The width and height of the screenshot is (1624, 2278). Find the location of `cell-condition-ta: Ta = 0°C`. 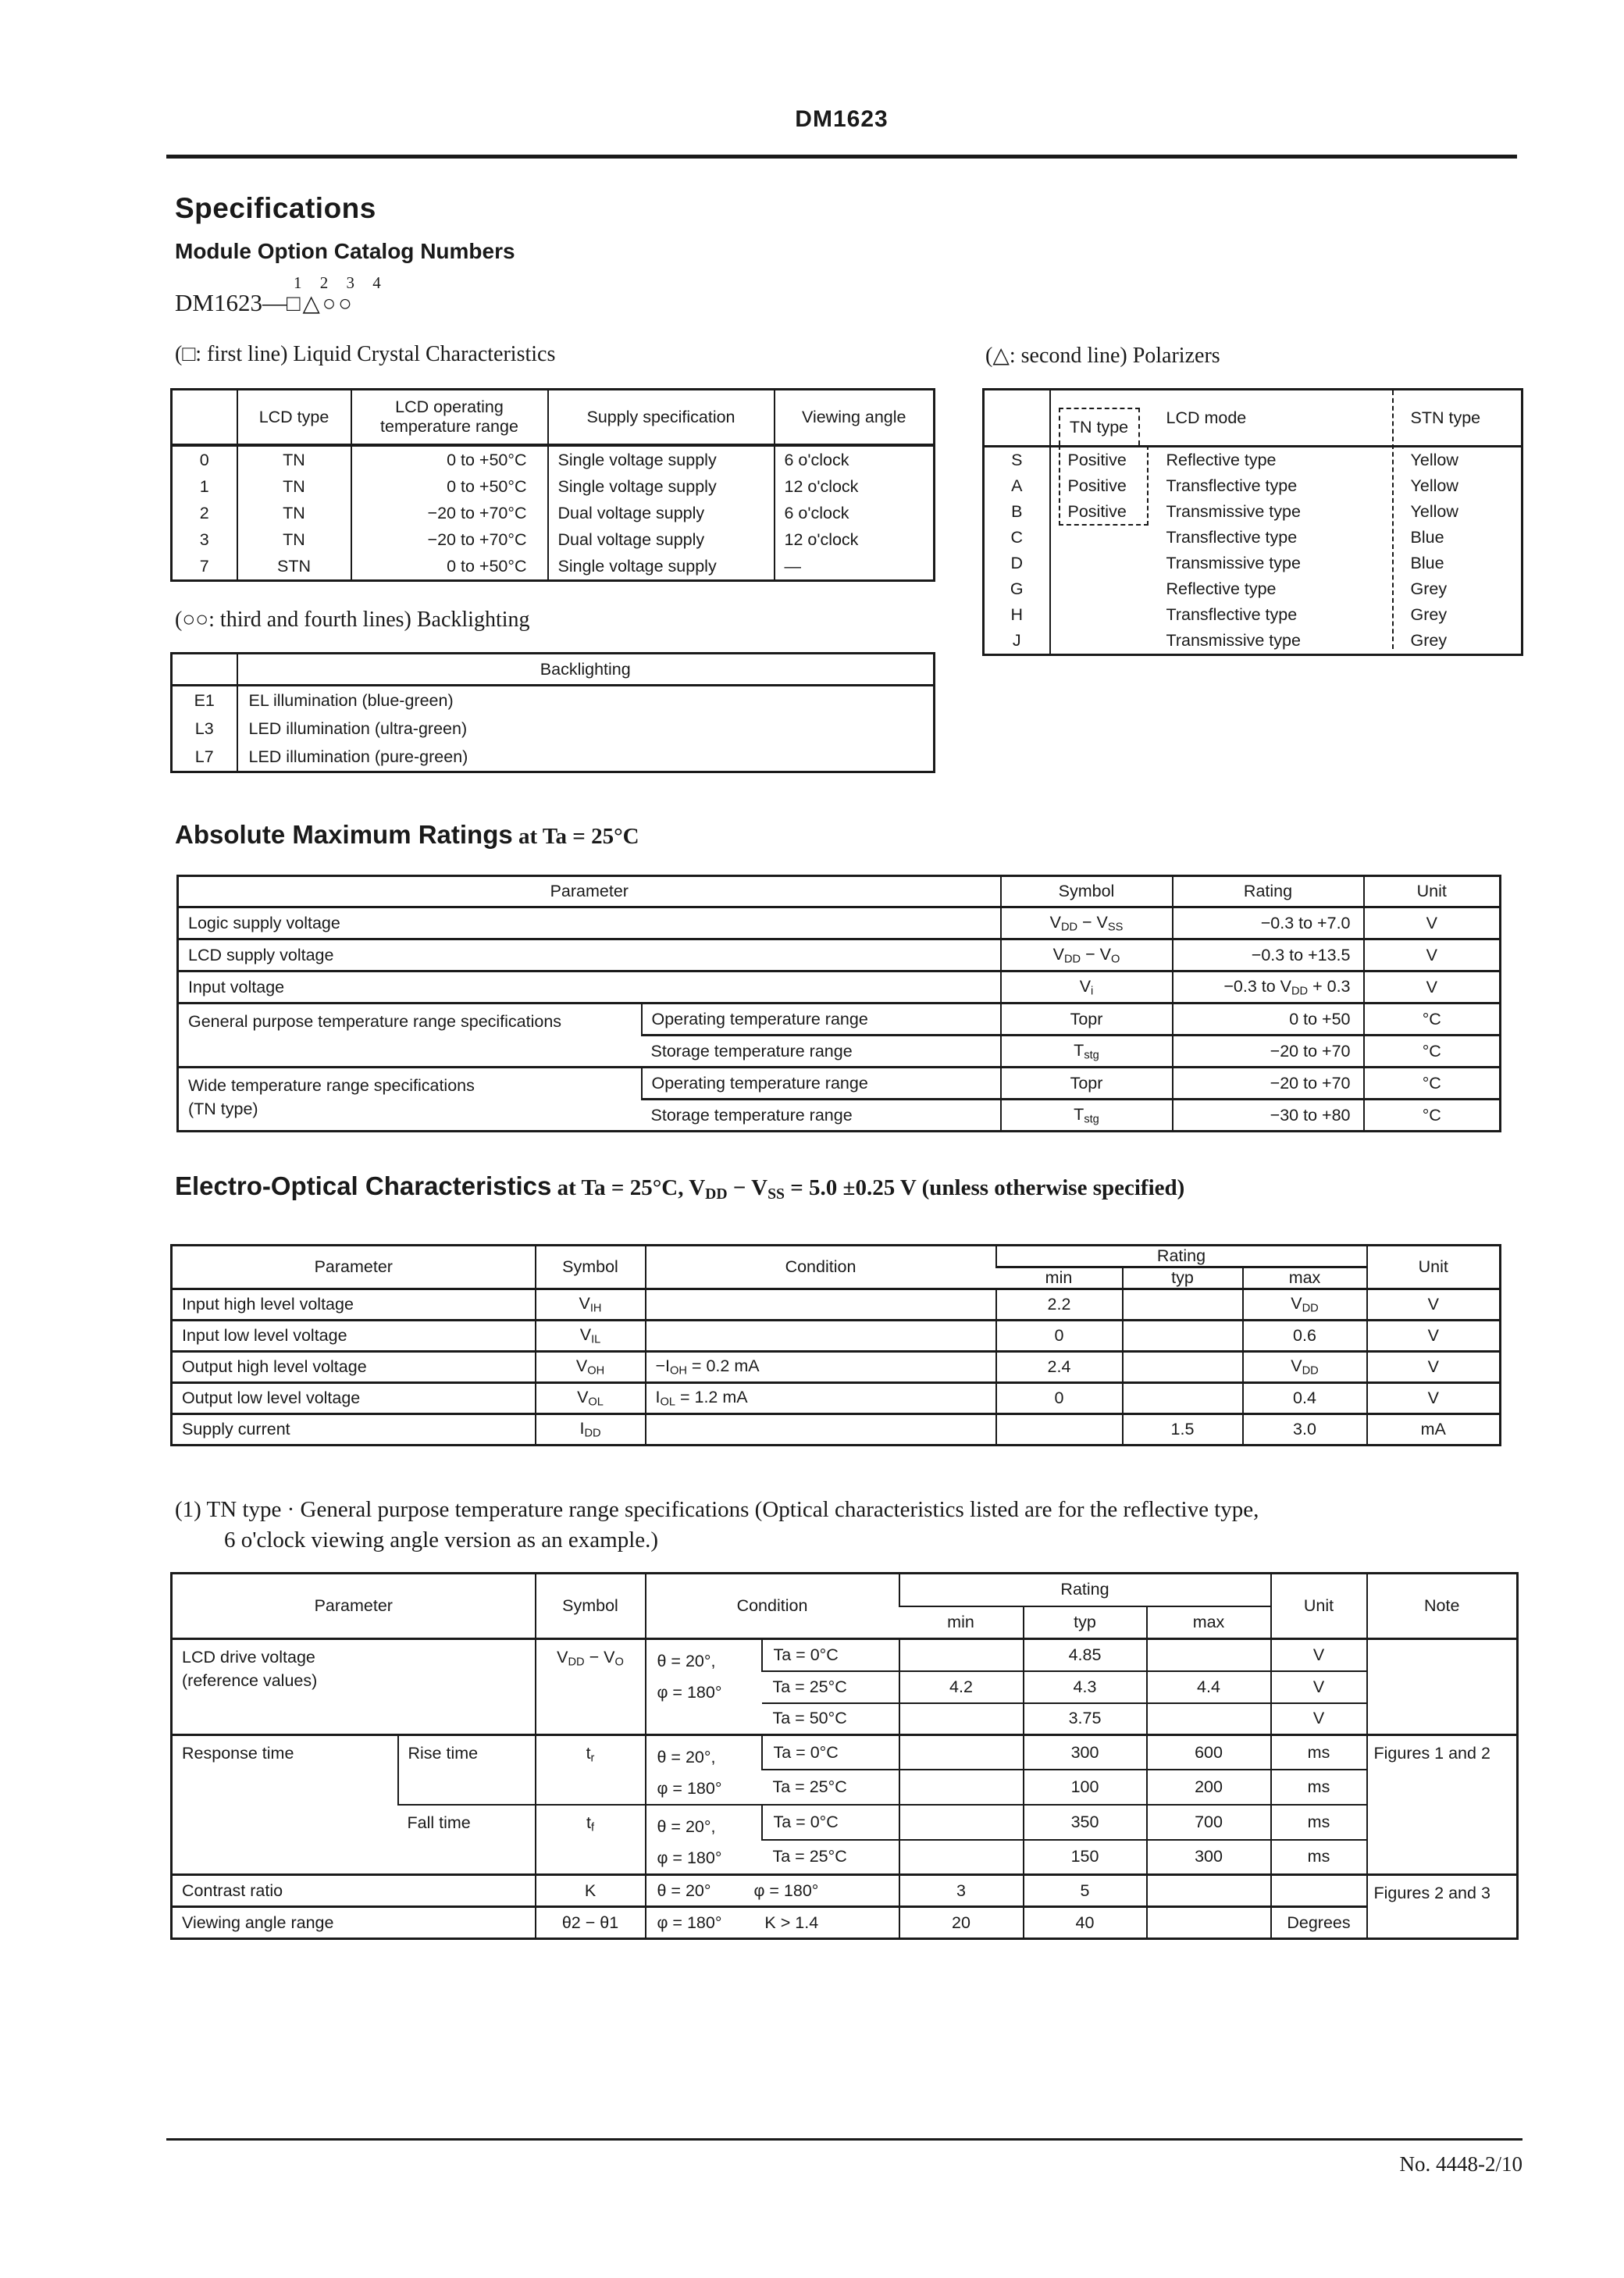

cell-condition-ta: Ta = 0°C is located at coordinates (830, 1752).